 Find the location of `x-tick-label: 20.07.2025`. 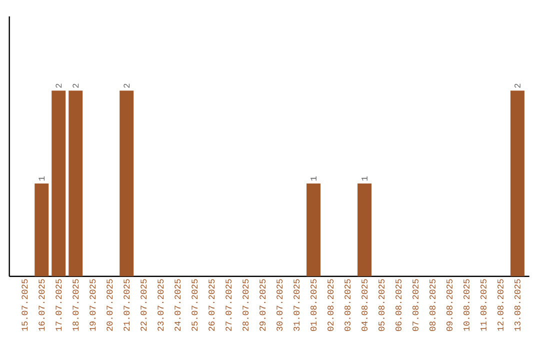

x-tick-label: 20.07.2025 is located at coordinates (109, 305).